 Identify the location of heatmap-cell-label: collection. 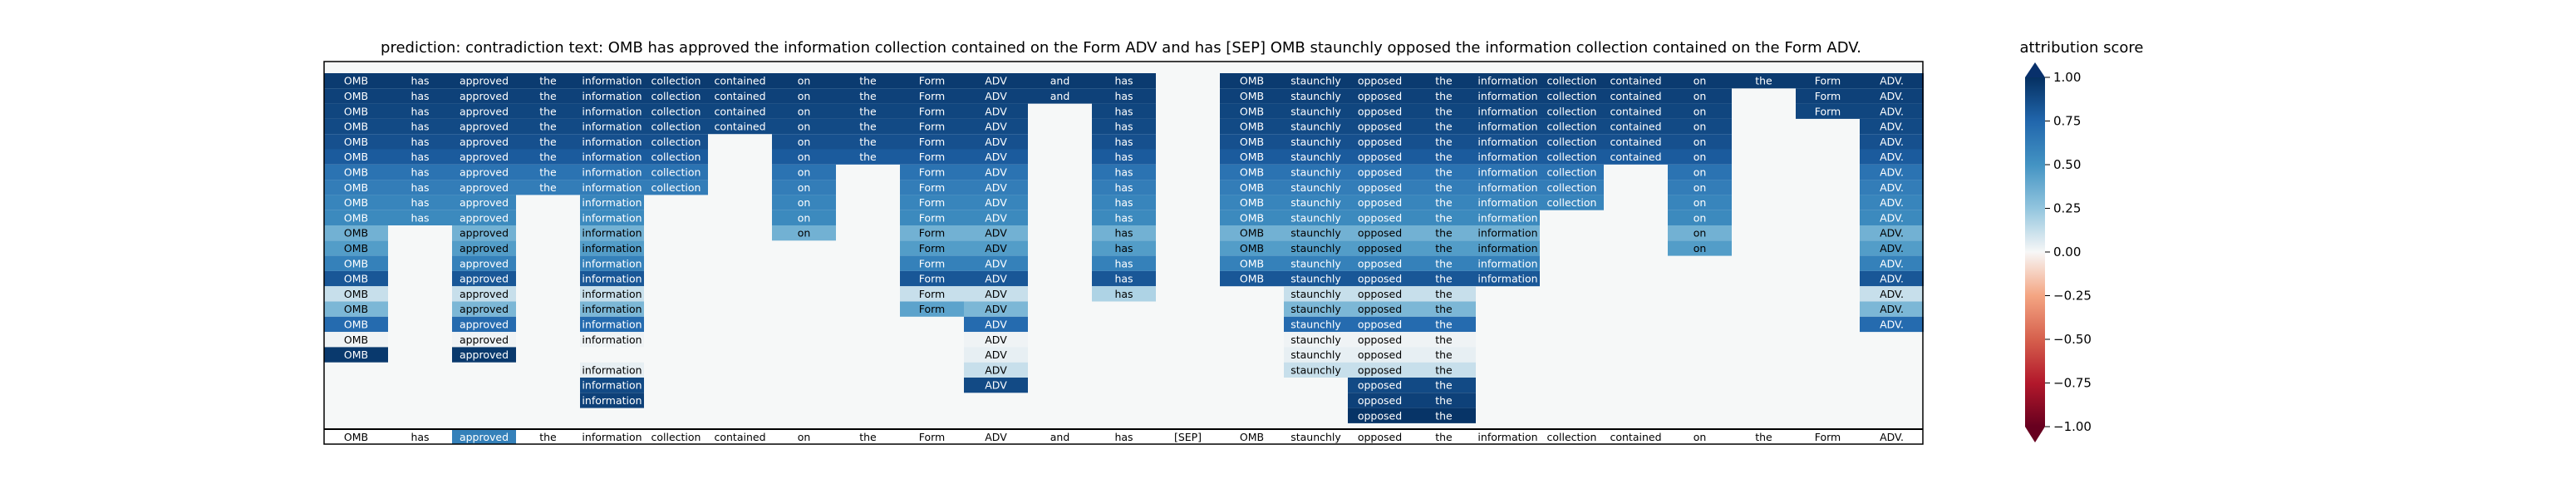
(676, 111).